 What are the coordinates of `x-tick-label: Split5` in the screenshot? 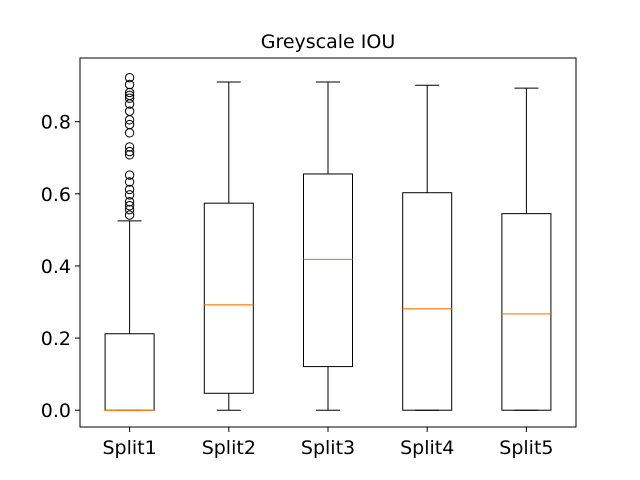 It's located at (526, 448).